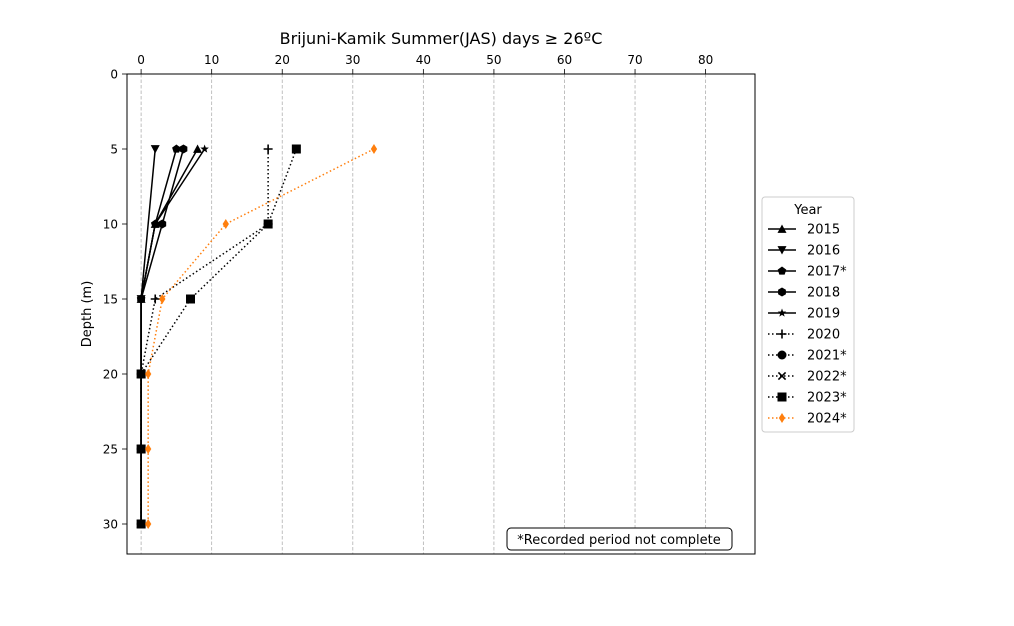 The height and width of the screenshot is (626, 1014). Describe the element at coordinates (634, 60) in the screenshot. I see `x-tick-label: 70` at that location.